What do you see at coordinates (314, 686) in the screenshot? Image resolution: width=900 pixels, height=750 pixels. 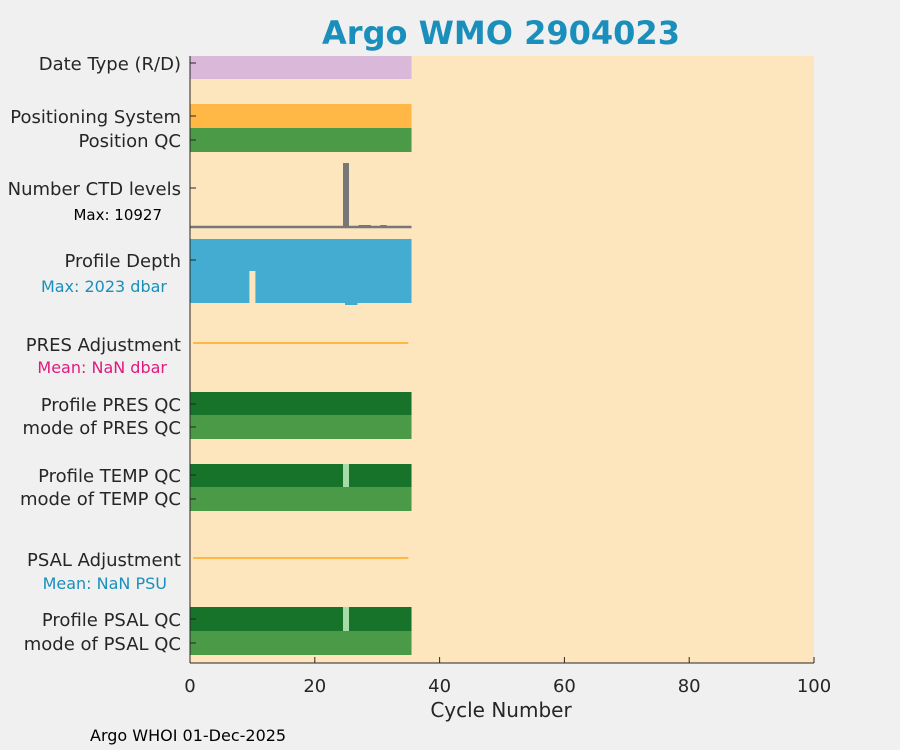 I see `x-tick-label-1: 20` at bounding box center [314, 686].